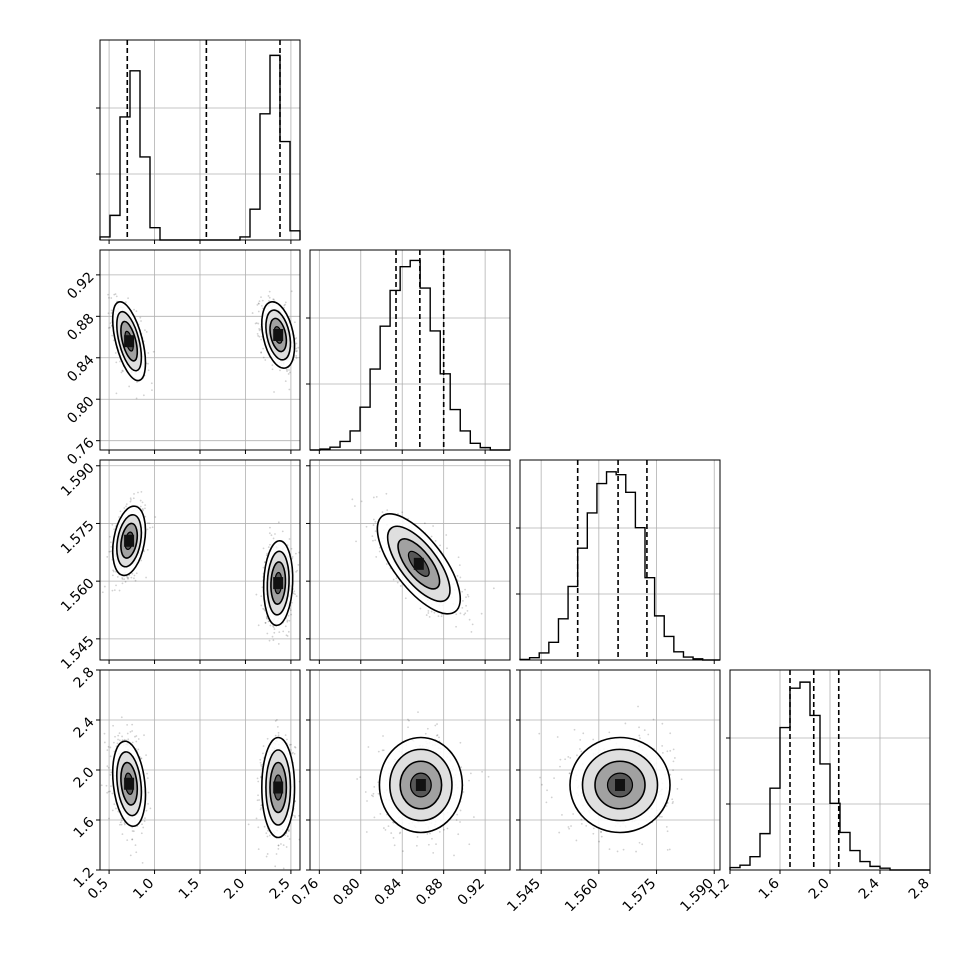 The height and width of the screenshot is (970, 970). I want to click on panel-frame, so click(410, 350).